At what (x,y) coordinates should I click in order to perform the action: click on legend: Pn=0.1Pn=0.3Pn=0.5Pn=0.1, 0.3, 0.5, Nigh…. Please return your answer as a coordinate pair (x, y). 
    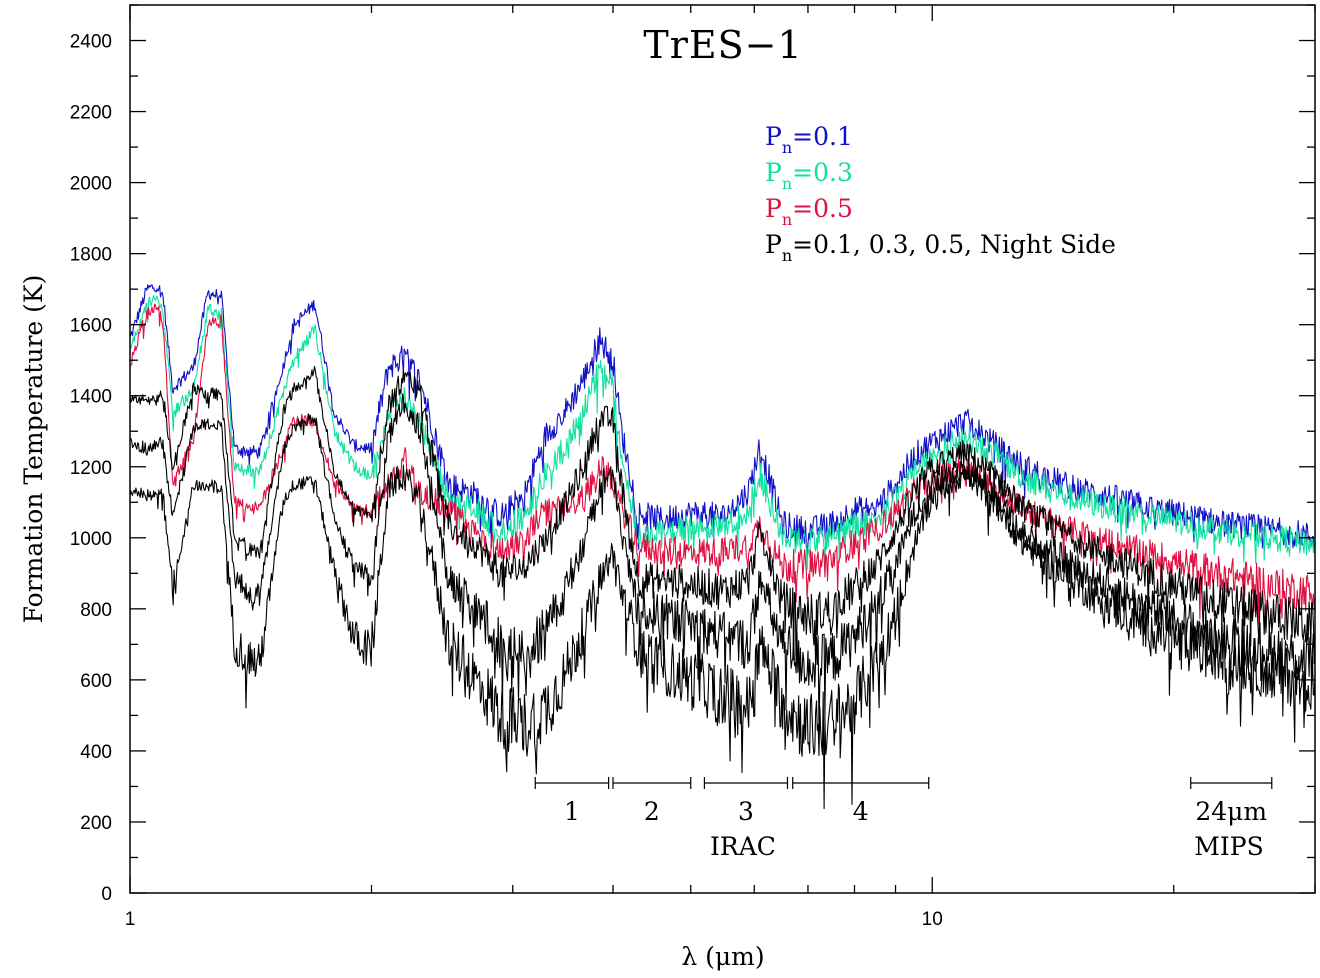
    Looking at the image, I should click on (940, 193).